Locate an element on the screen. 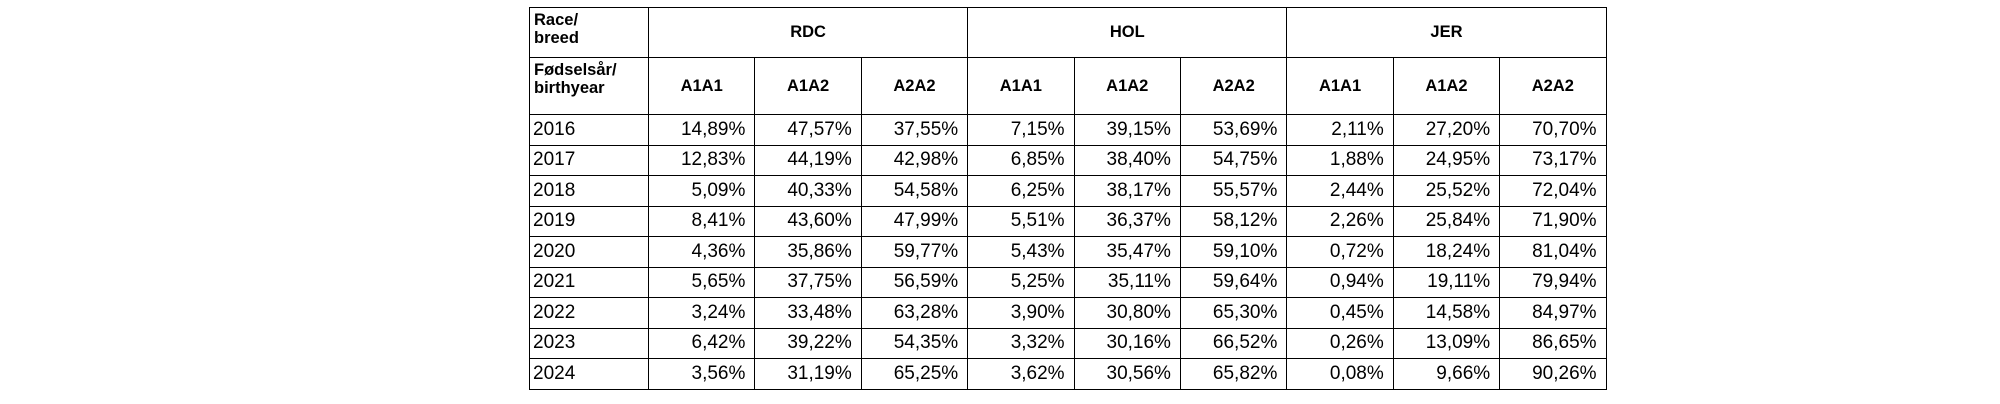  percentage-cell: 40,33% is located at coordinates (808, 191).